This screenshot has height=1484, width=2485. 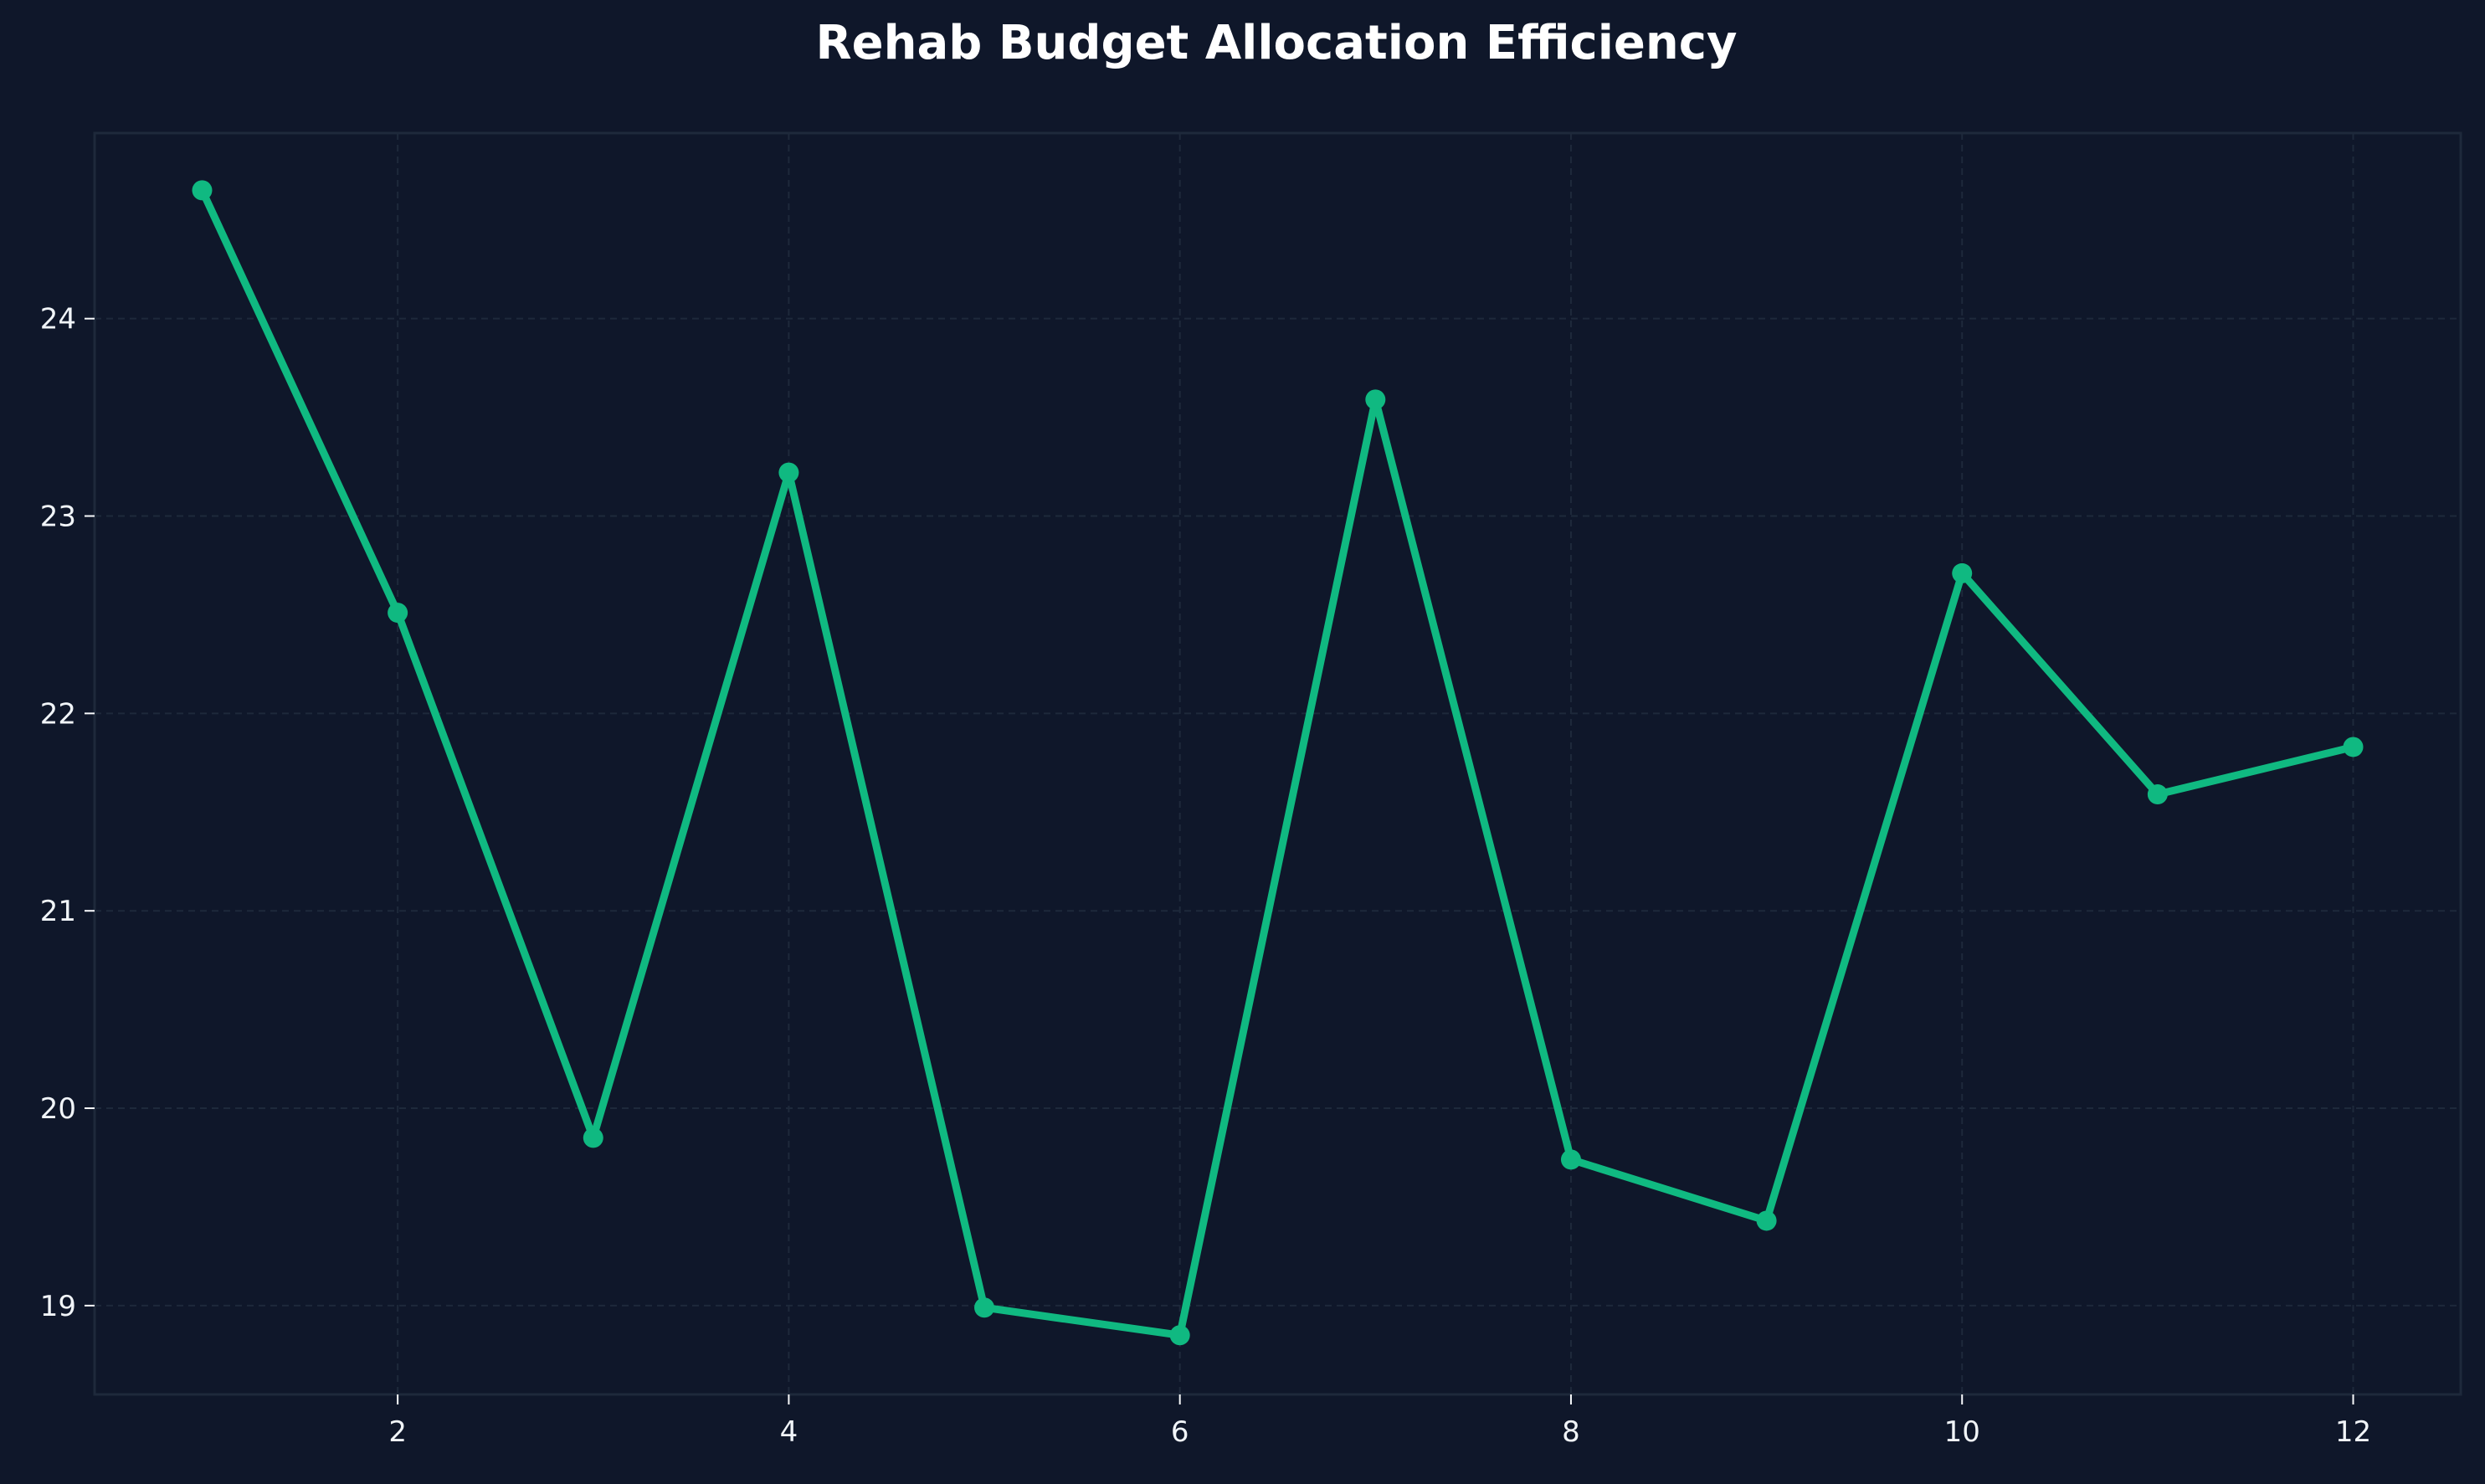 I want to click on y-tick-label: 24, so click(x=58, y=319).